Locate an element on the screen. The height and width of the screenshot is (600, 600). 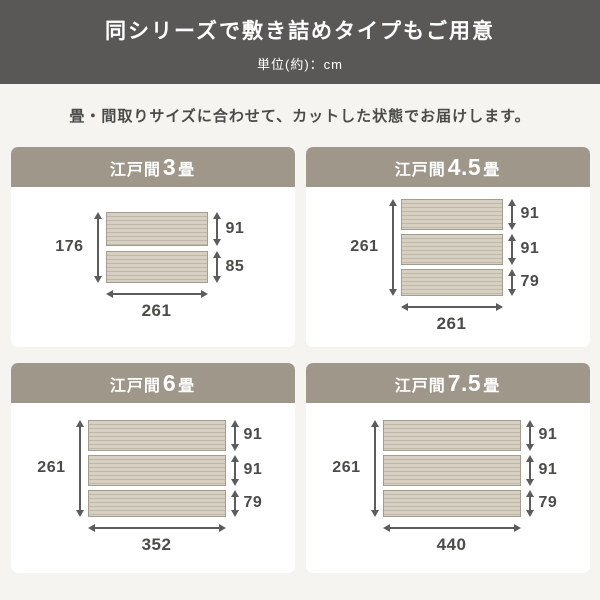
panel-edoma-6-header: 江戸間 6 畳 is located at coordinates (152, 383).